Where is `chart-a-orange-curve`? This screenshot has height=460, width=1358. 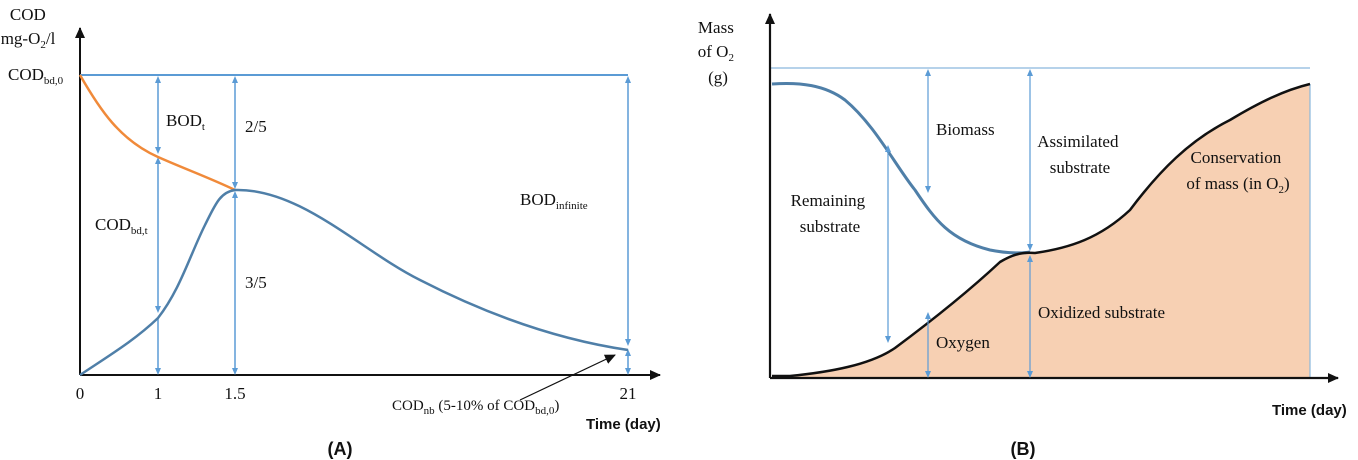
chart-a-orange-curve is located at coordinates (157, 133).